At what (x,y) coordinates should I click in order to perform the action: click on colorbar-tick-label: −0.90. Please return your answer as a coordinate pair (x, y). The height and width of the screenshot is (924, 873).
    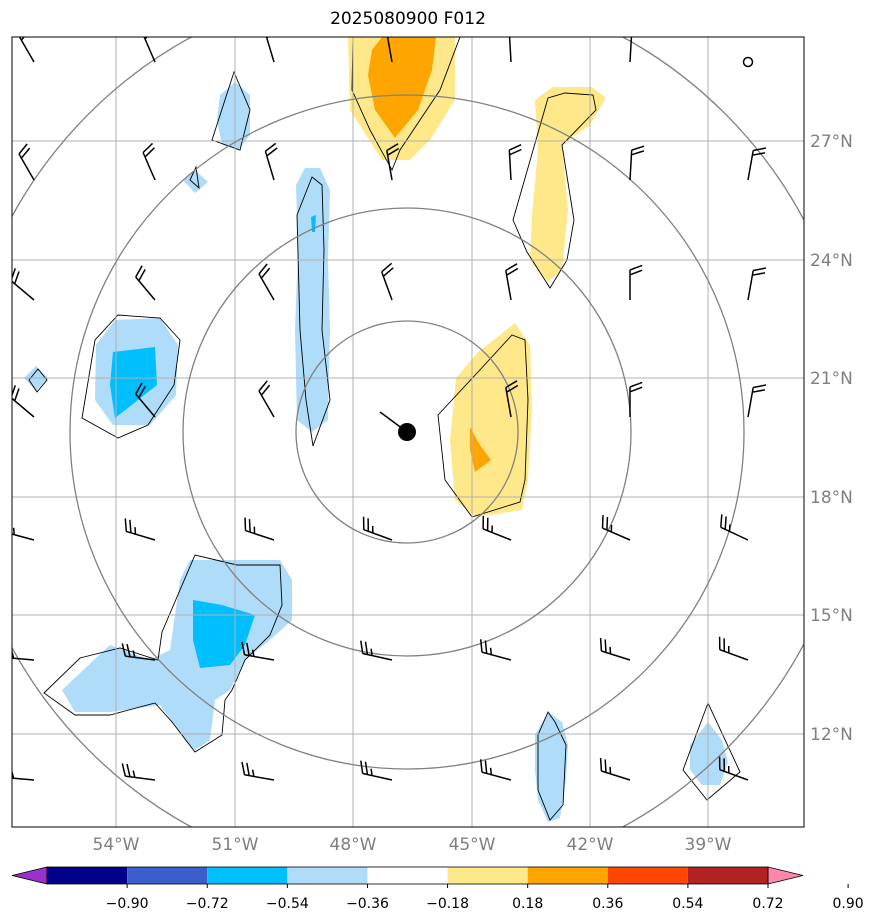
    Looking at the image, I should click on (127, 904).